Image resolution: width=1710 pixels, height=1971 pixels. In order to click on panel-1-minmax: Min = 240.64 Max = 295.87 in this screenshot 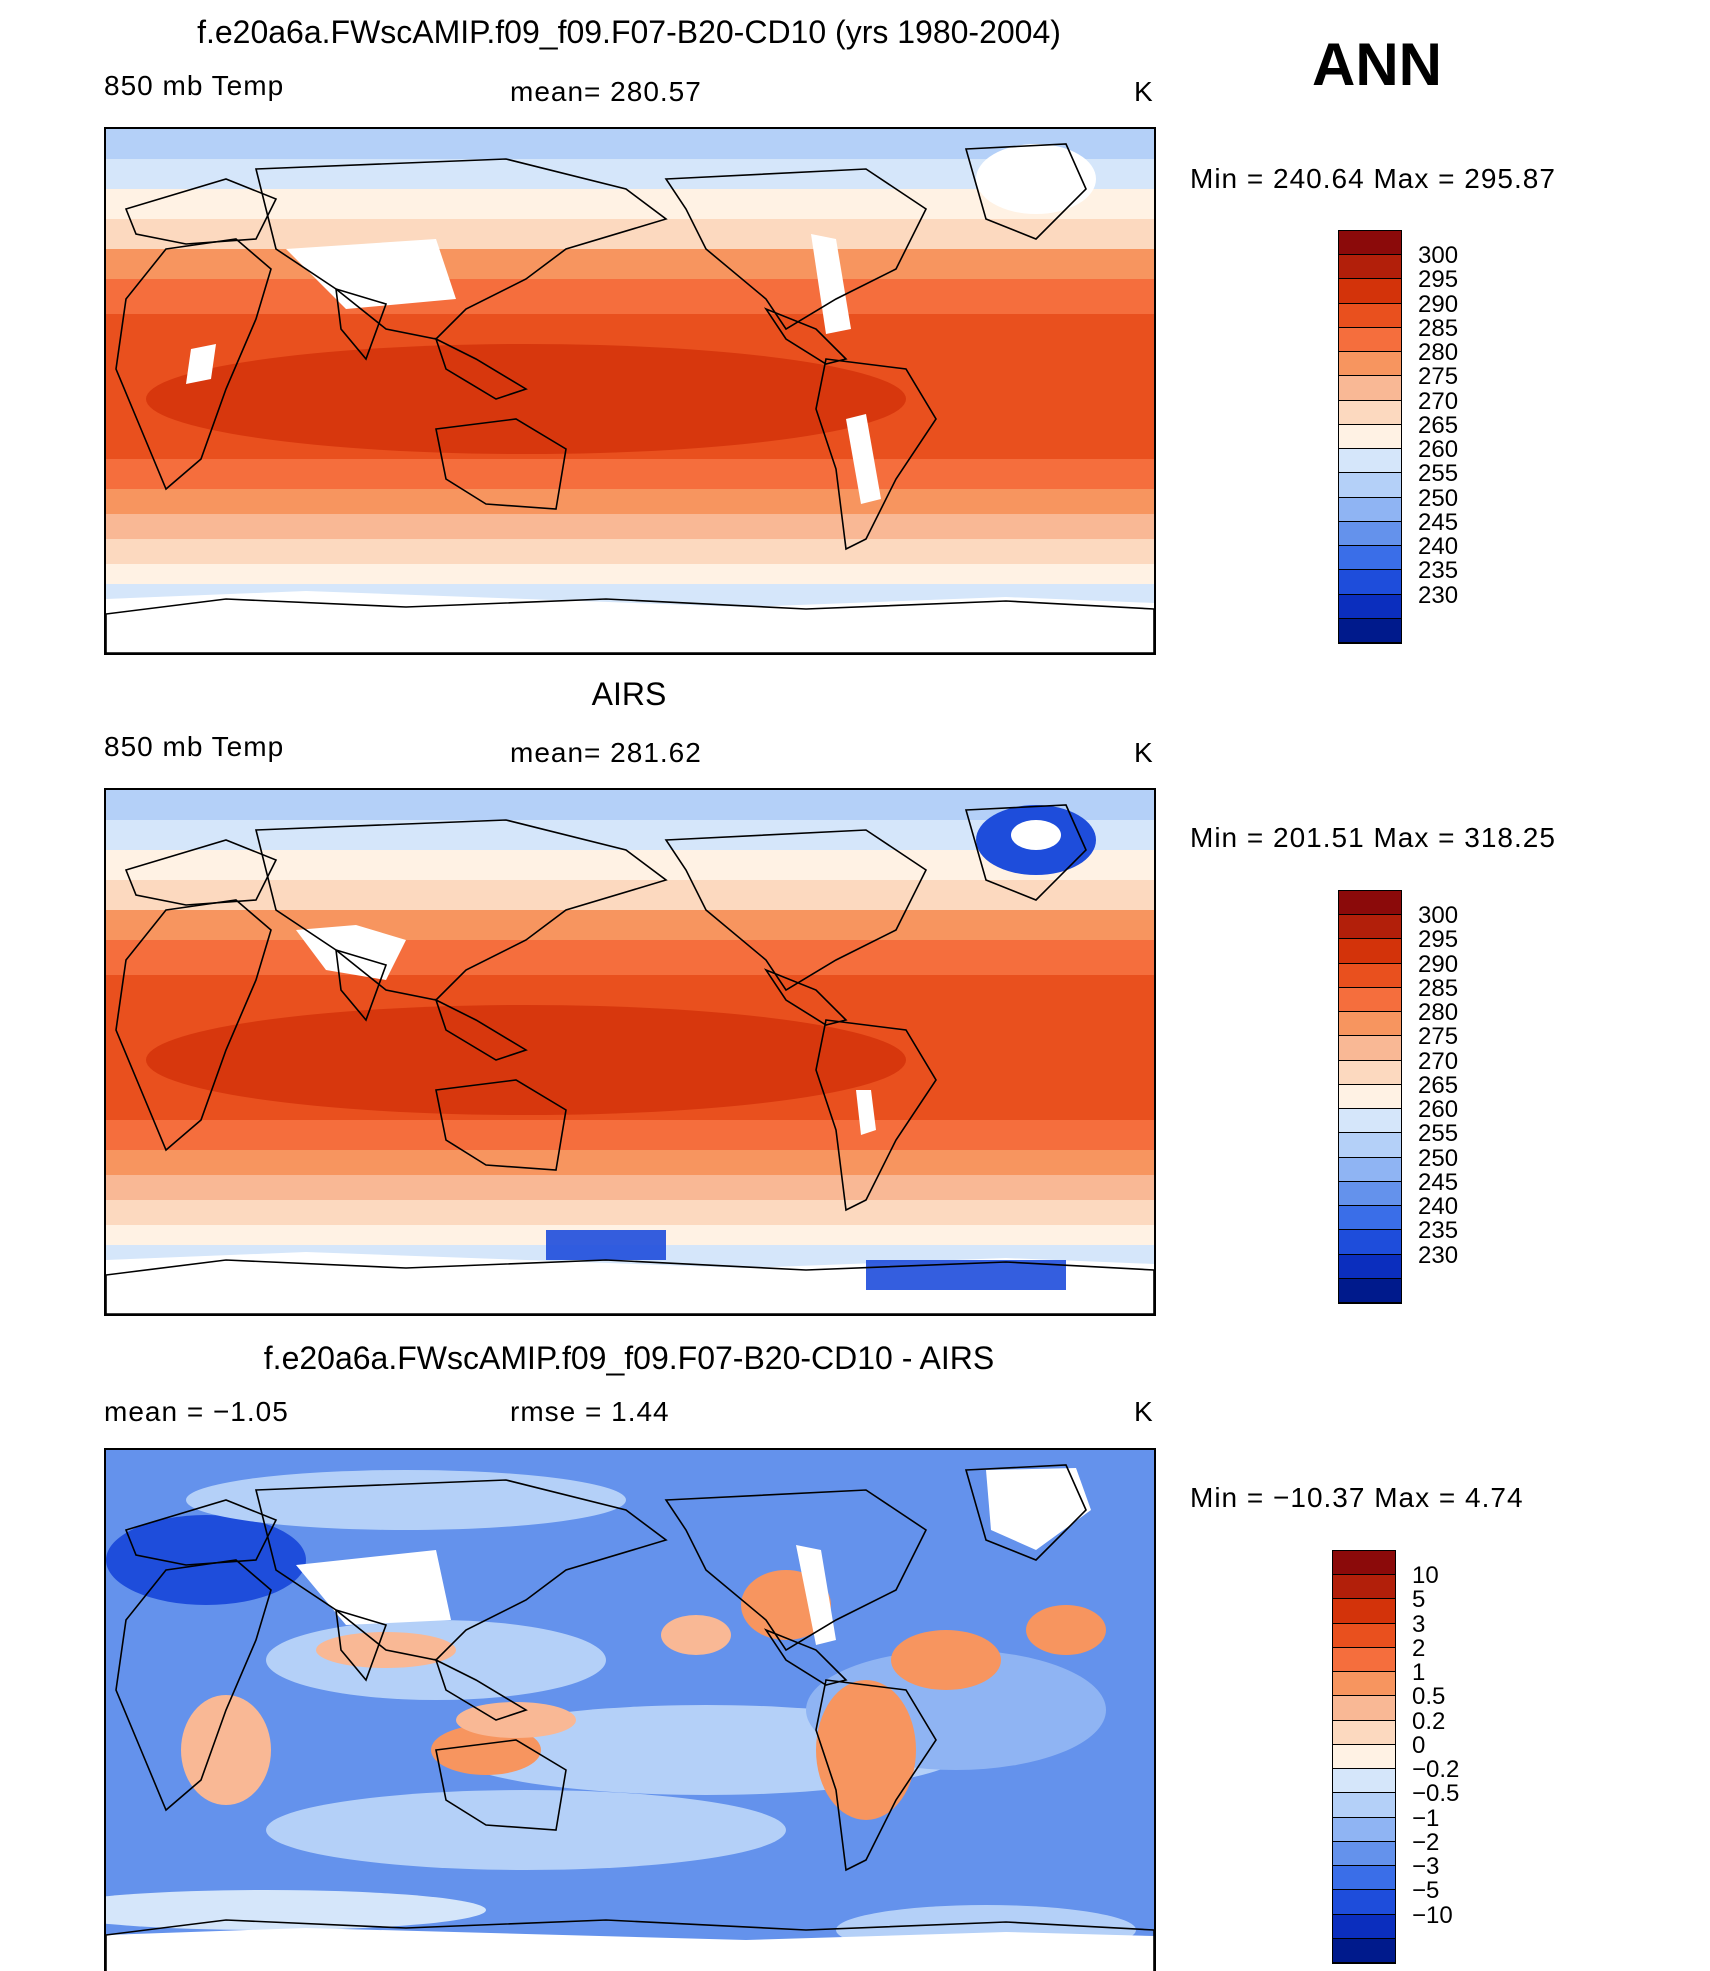, I will do `click(1373, 178)`.